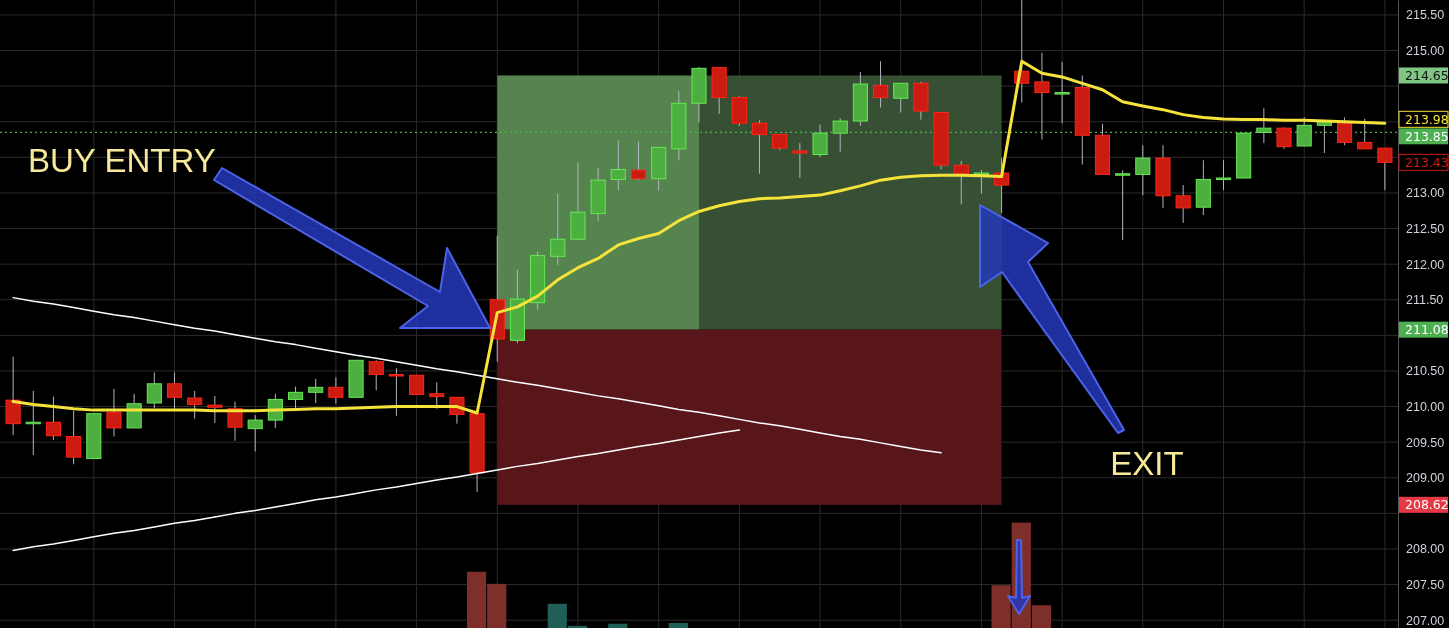  I want to click on y-tick-label: 213.00, so click(1425, 193).